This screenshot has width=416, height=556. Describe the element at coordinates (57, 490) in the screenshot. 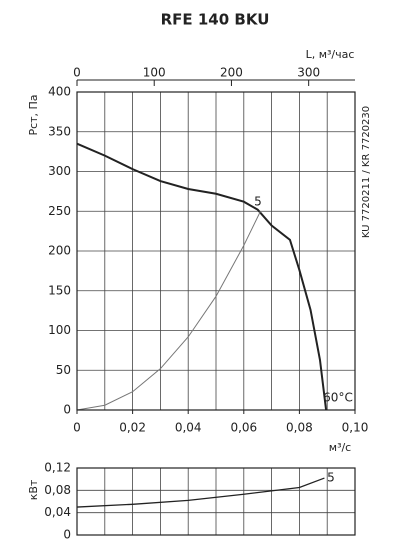

I see `y-tick-label: 0,08` at that location.